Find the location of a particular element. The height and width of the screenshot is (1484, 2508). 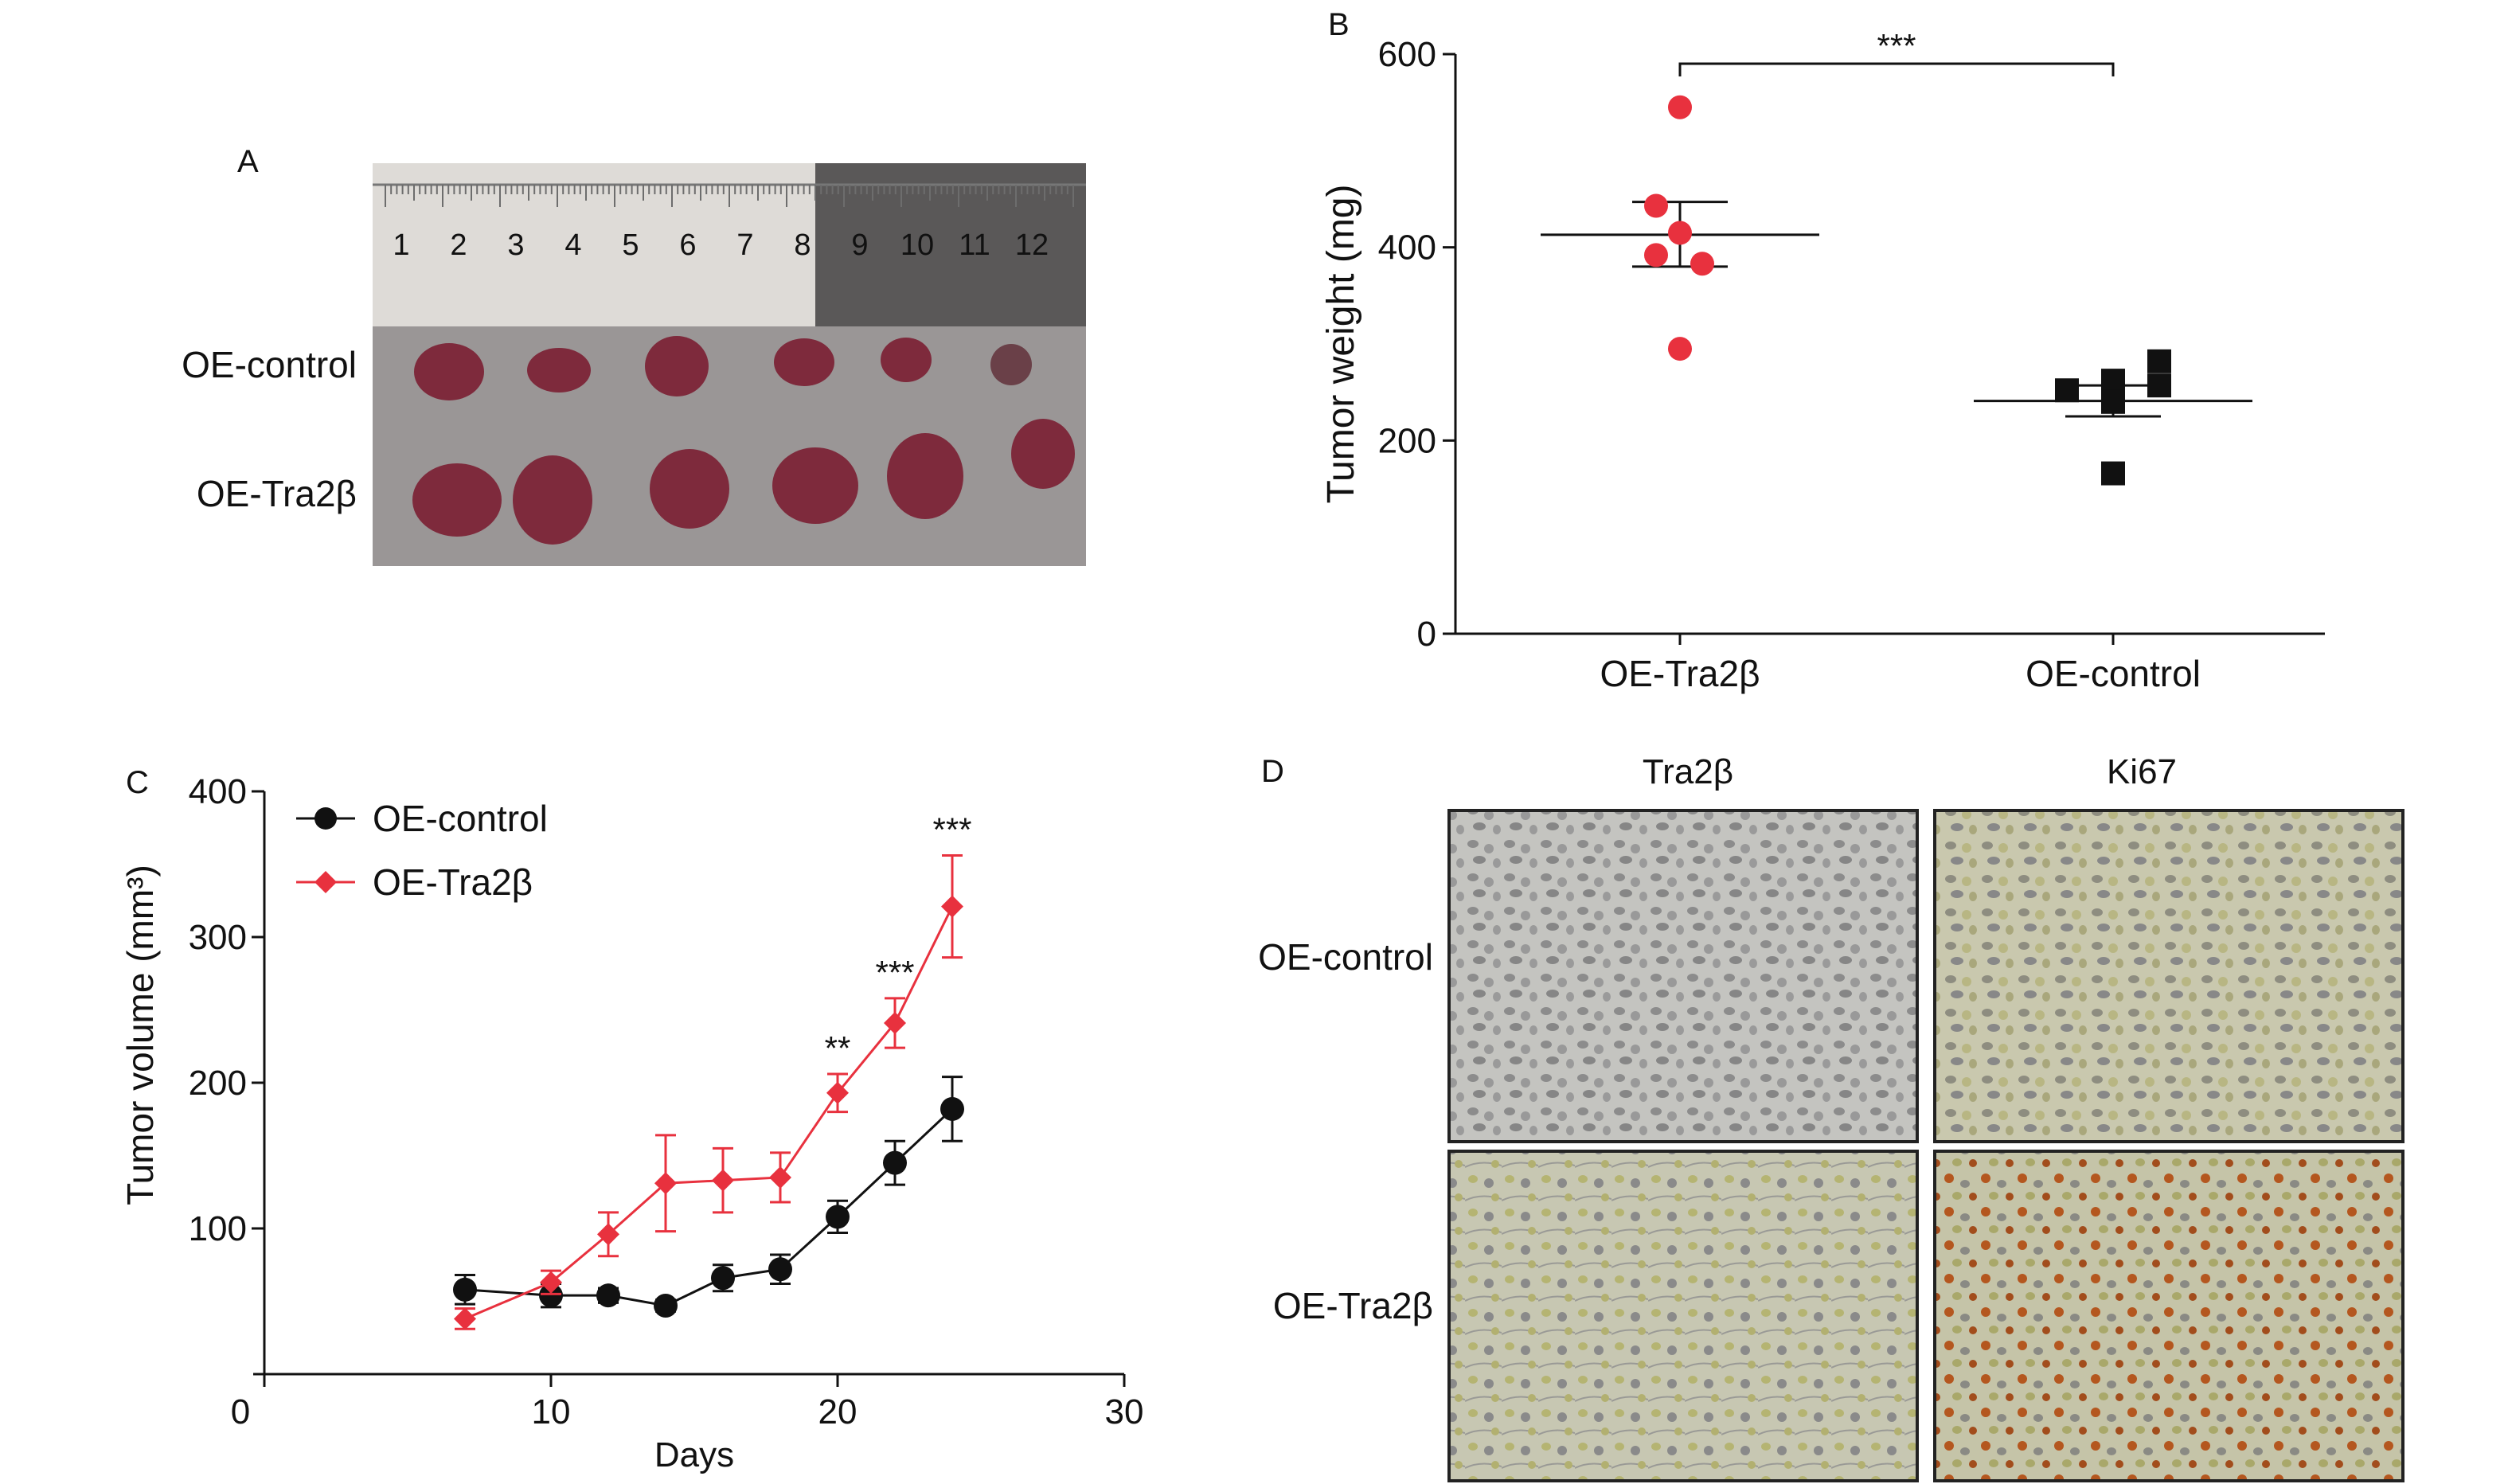

panel-c-x-tick-label: 30 is located at coordinates (1124, 1411).